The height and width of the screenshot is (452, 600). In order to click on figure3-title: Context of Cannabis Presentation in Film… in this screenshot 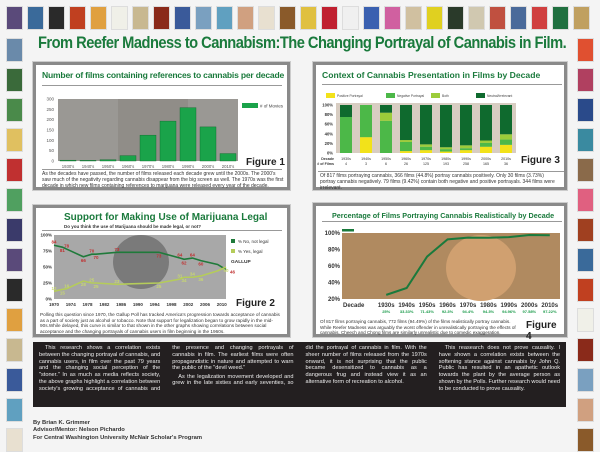, I will do `click(431, 75)`.